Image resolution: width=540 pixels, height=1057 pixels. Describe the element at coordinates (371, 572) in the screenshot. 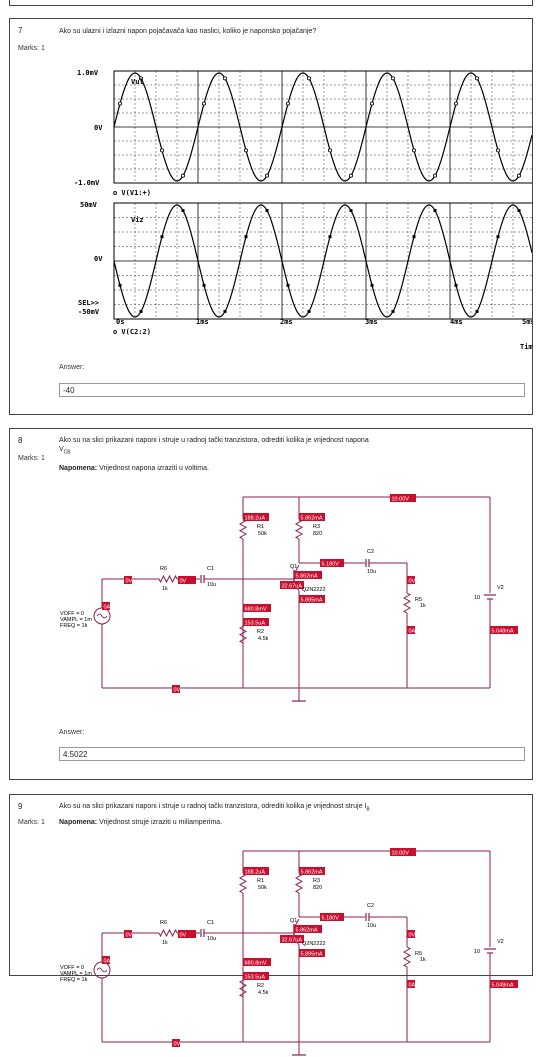

I see `c2-value: 10u` at that location.